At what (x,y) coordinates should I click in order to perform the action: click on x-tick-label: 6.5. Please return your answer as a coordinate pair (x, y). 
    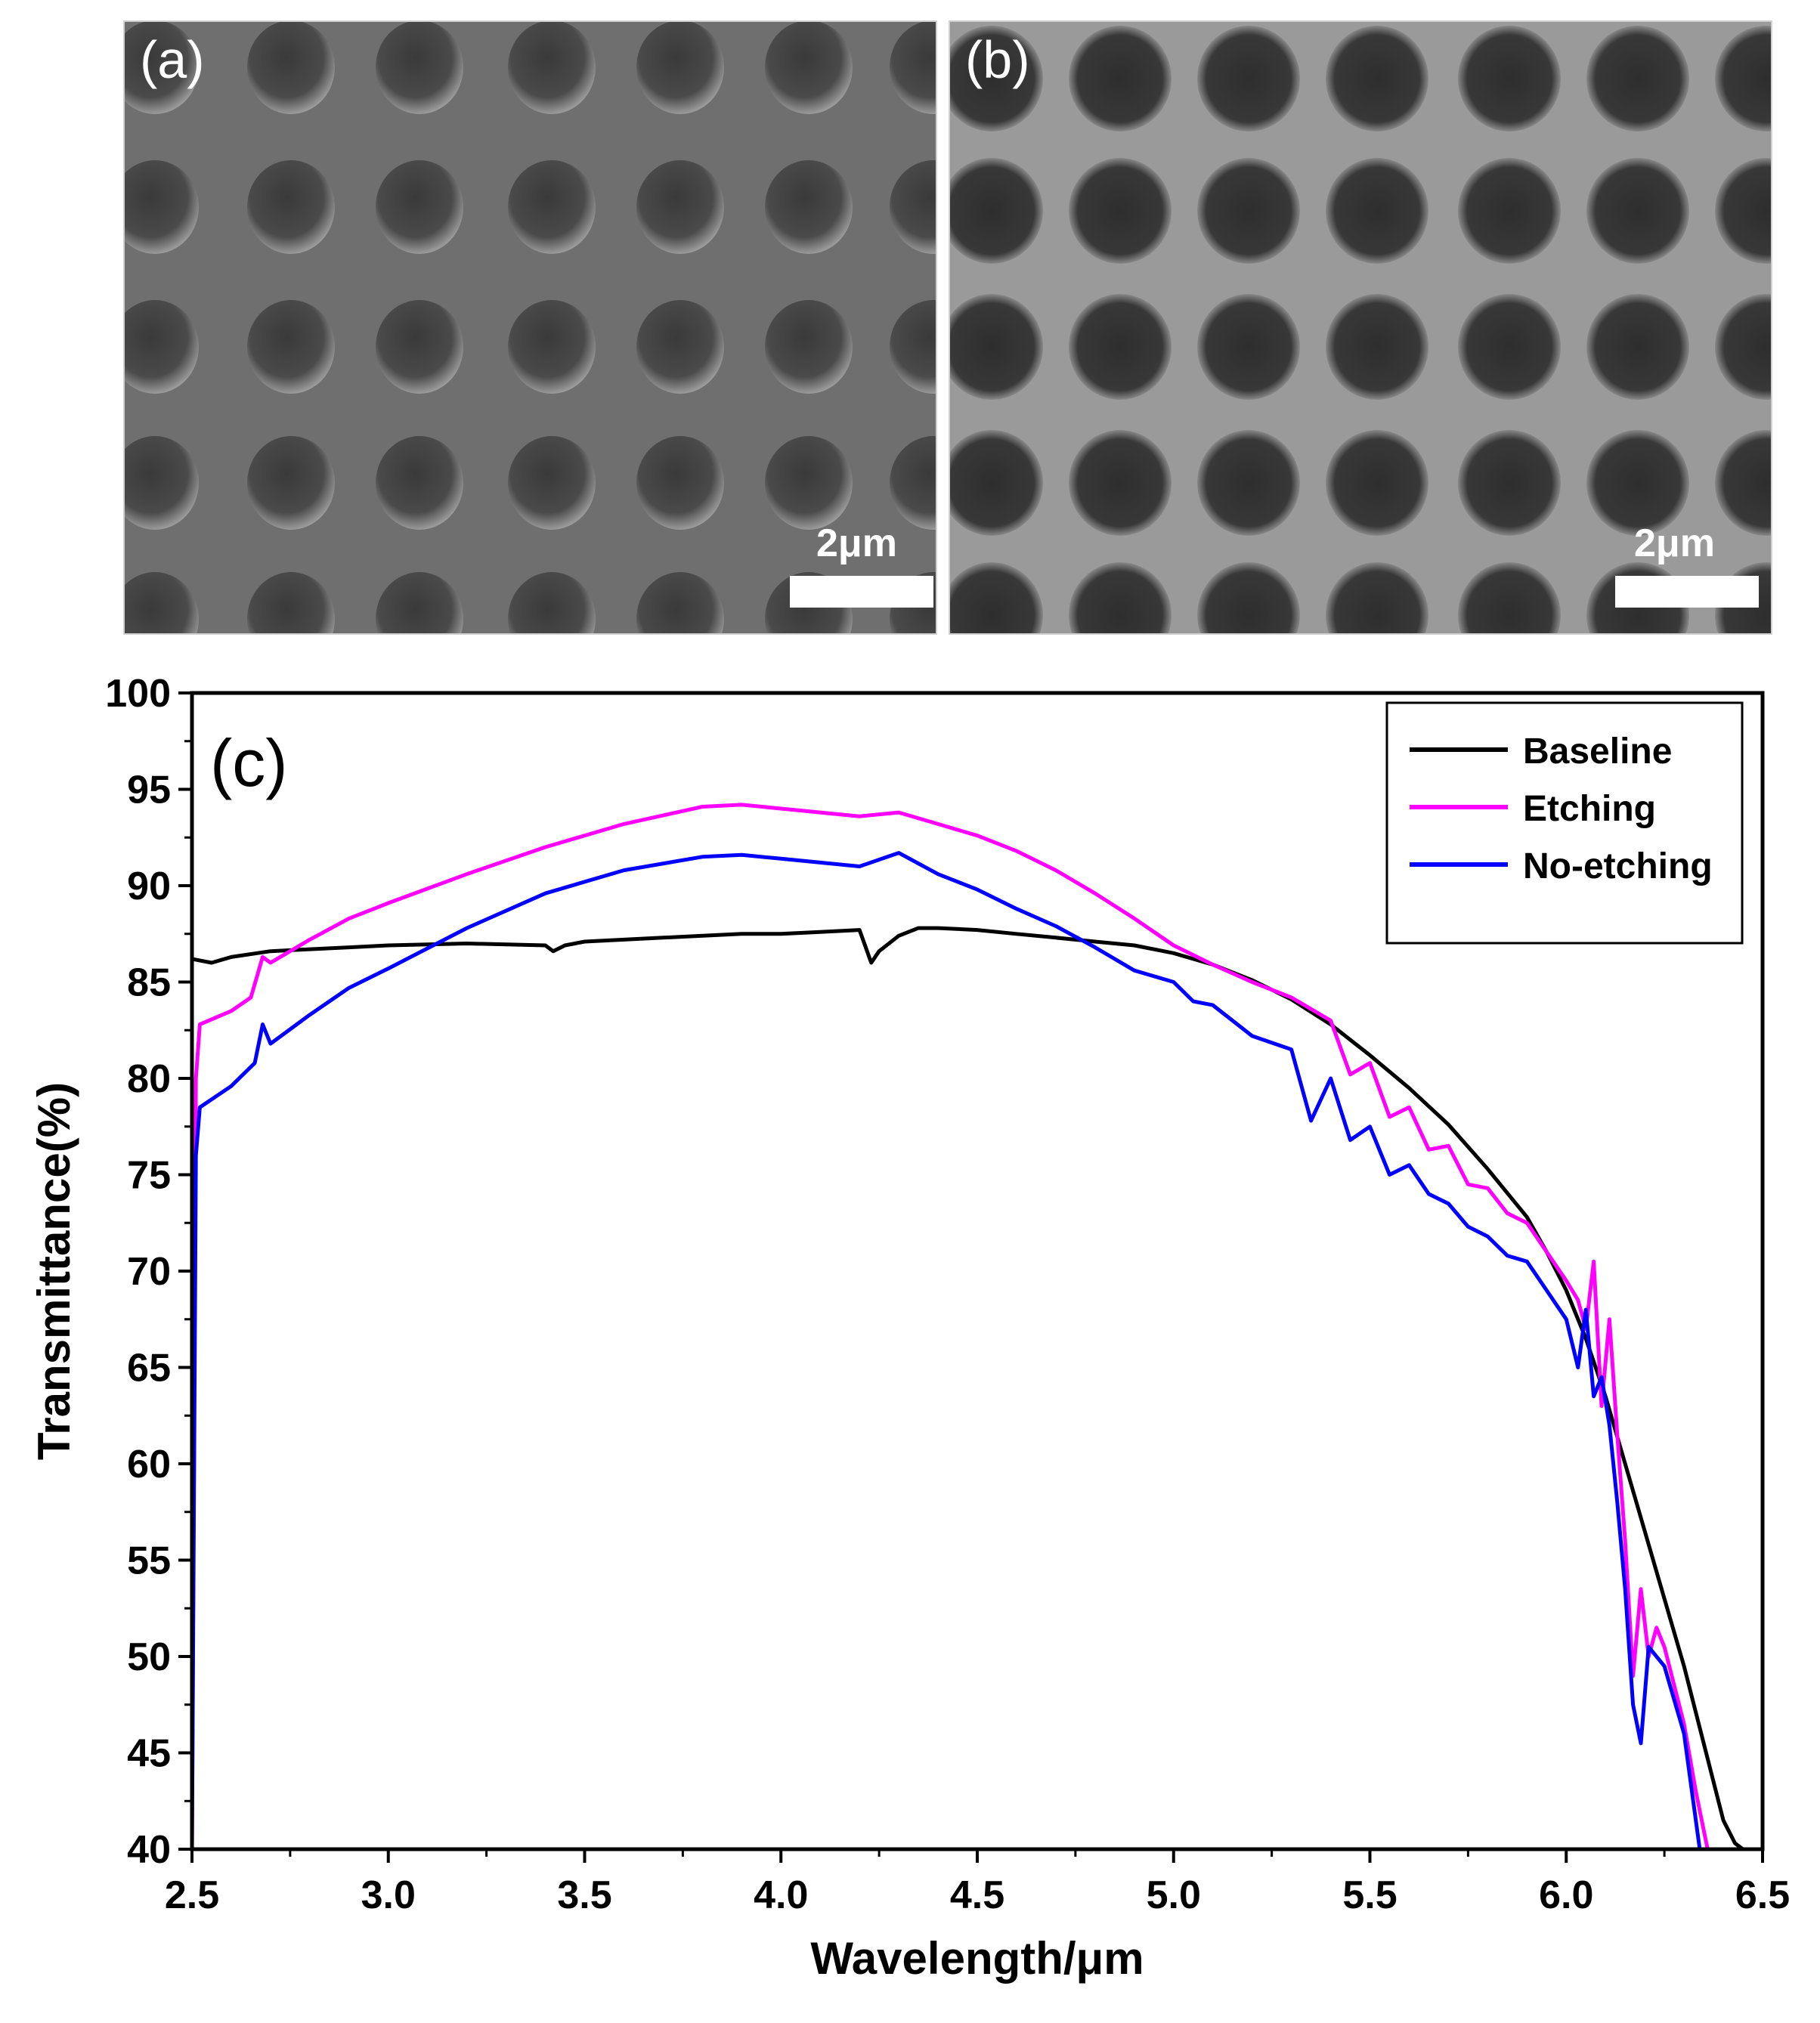
    Looking at the image, I should click on (1762, 1895).